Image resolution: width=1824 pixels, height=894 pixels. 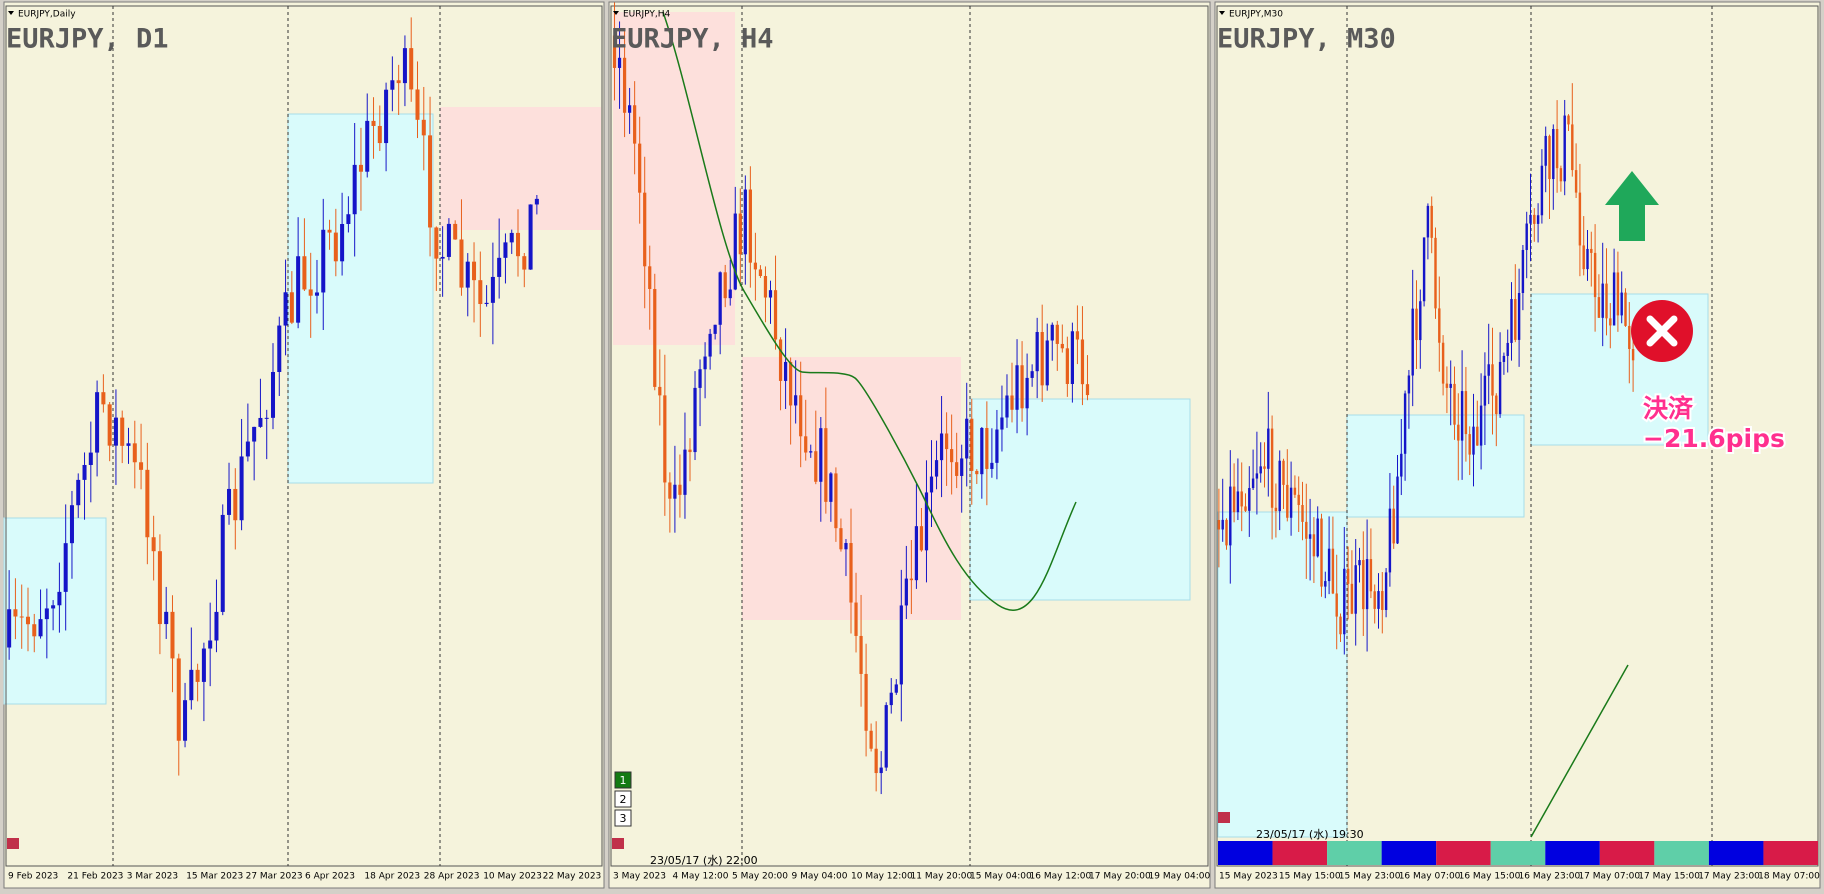 I want to click on time-label: 15 May 15:00, so click(x=1310, y=877).